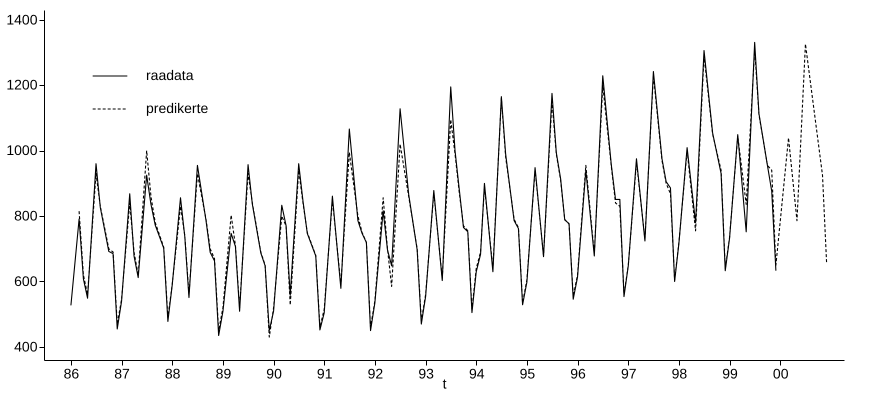  Describe the element at coordinates (528, 374) in the screenshot. I see `x-tick-label: 95` at that location.